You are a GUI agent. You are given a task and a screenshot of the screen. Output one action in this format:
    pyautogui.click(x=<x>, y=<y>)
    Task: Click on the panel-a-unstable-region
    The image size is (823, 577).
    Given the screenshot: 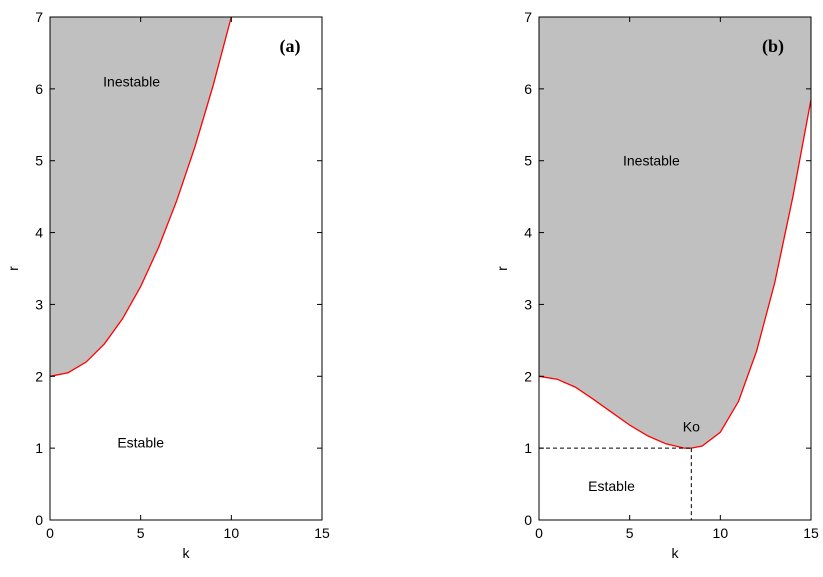 What is the action you would take?
    pyautogui.click(x=141, y=197)
    